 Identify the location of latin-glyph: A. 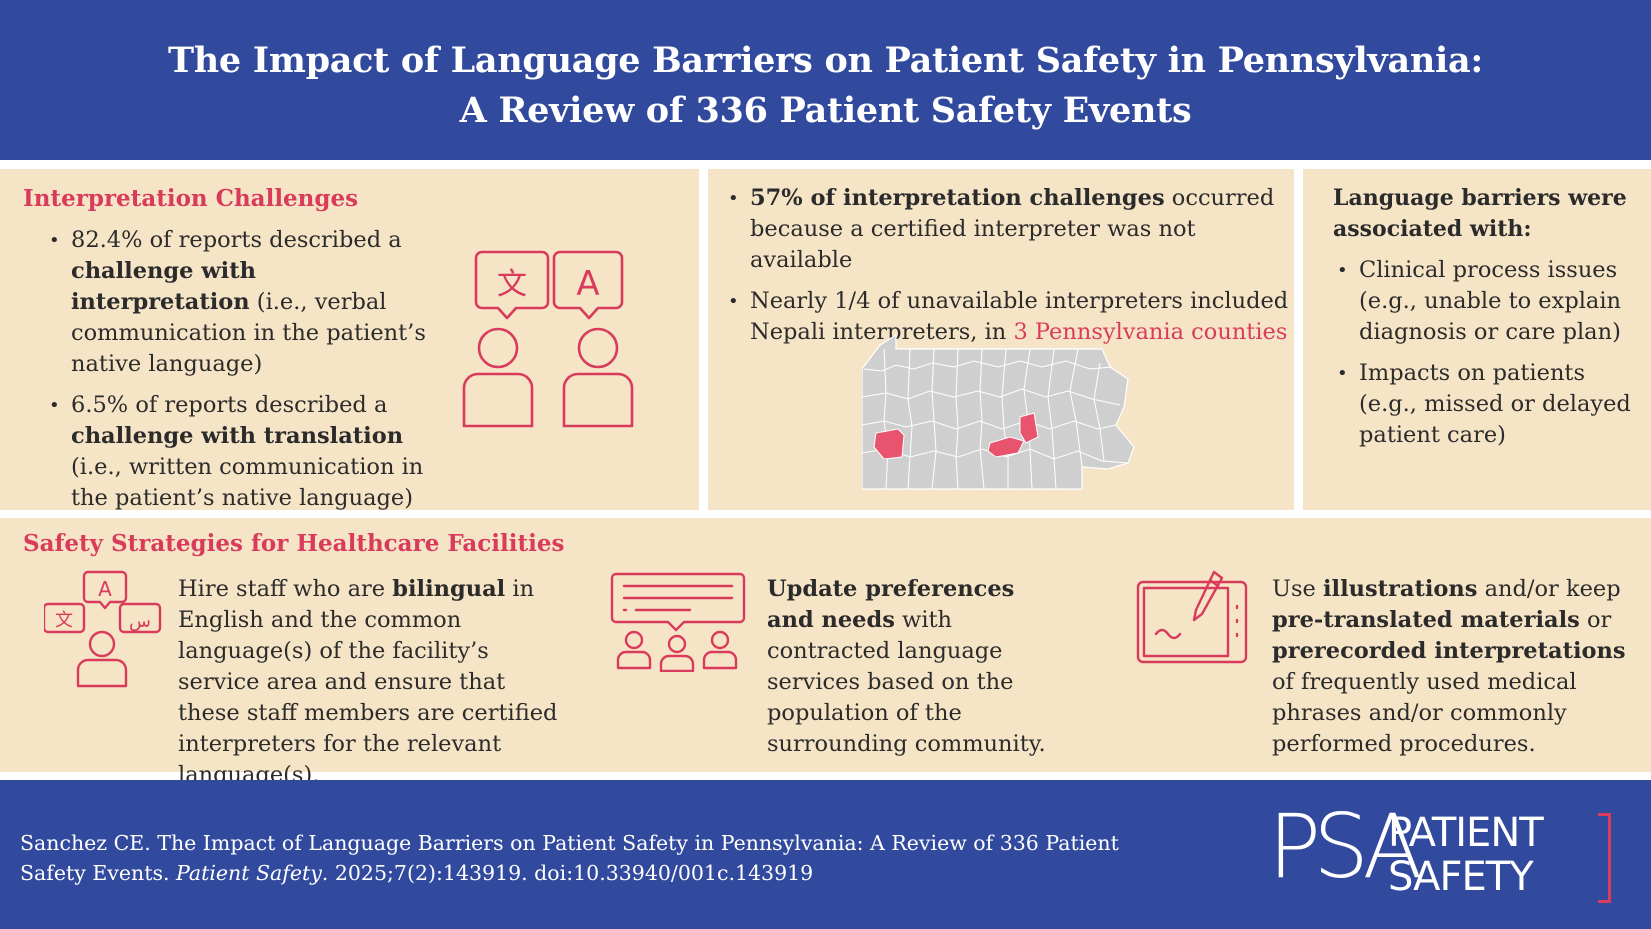
(587, 284).